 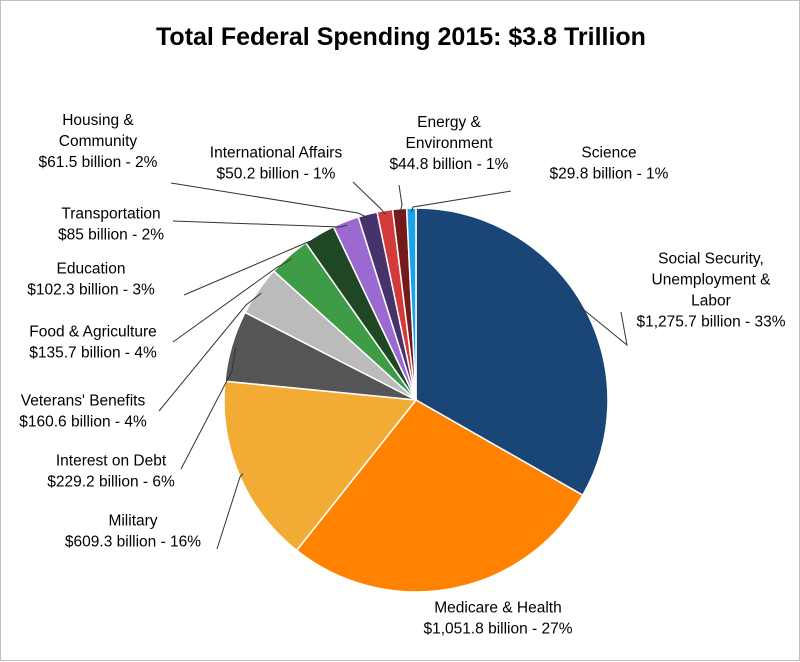 I want to click on slice-label-line: $135.7 billion - 4%, so click(x=93, y=353).